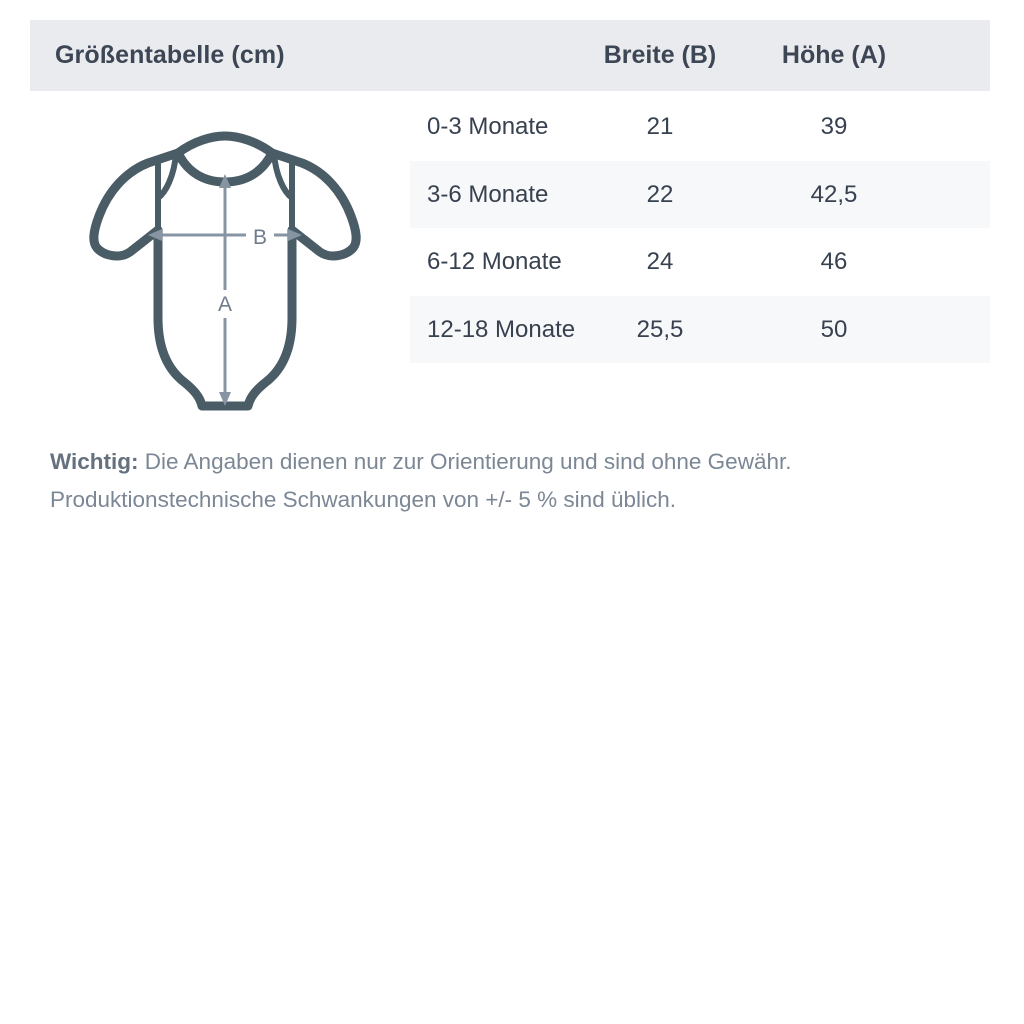  I want to click on table-header-band, so click(510, 55).